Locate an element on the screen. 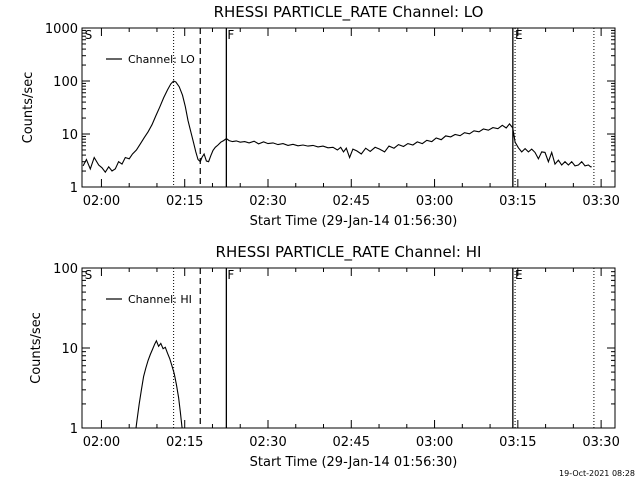 This screenshot has width=640, height=480. legend-label: Channel: HI is located at coordinates (160, 299).